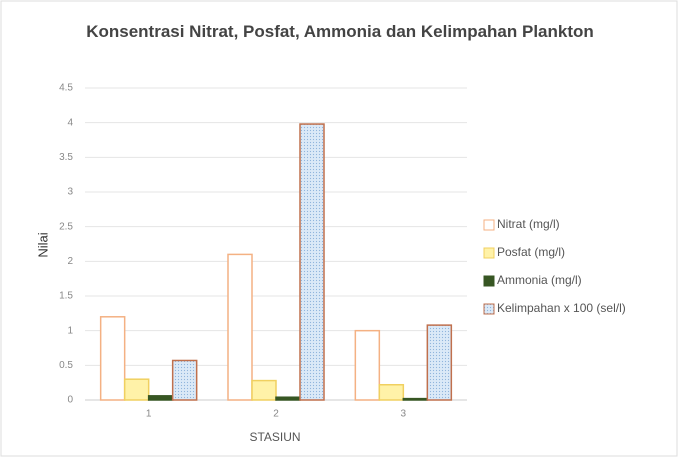 Image resolution: width=678 pixels, height=457 pixels. I want to click on y-tick-label: 3.5, so click(66, 157).